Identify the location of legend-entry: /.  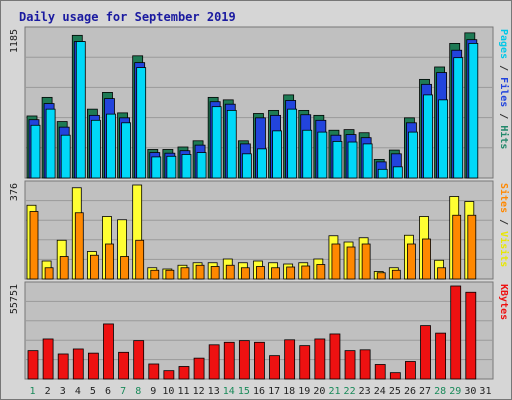
(503, 116).